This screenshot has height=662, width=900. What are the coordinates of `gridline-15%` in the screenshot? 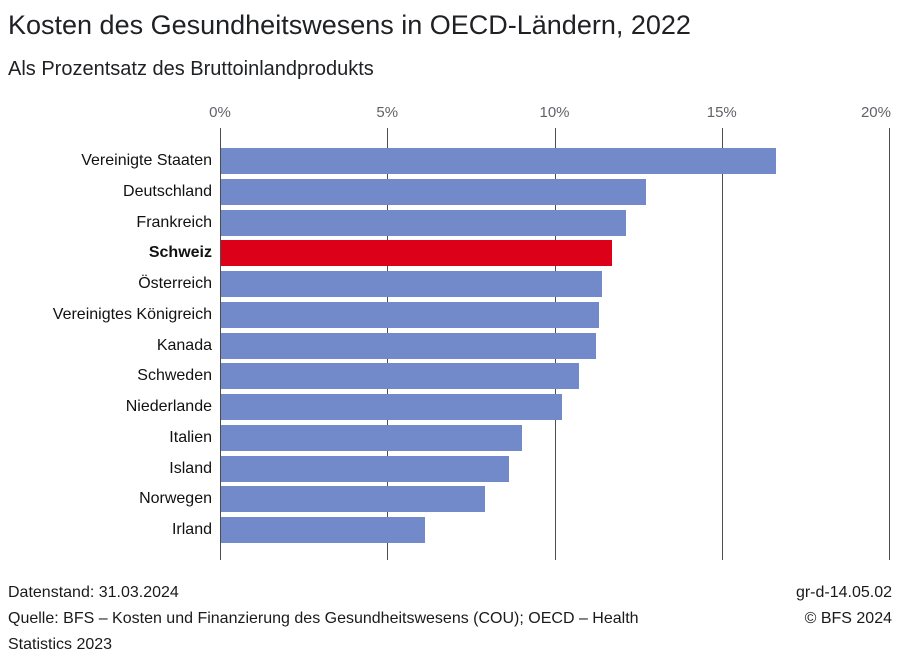 It's located at (722, 344).